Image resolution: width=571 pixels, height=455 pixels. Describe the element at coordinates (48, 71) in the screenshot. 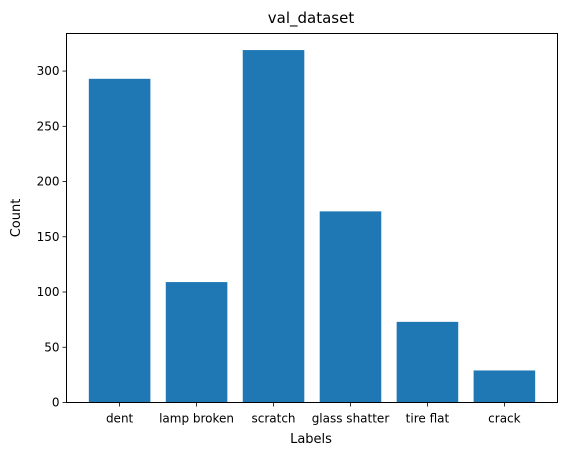

I see `y-tick-label: 300` at that location.